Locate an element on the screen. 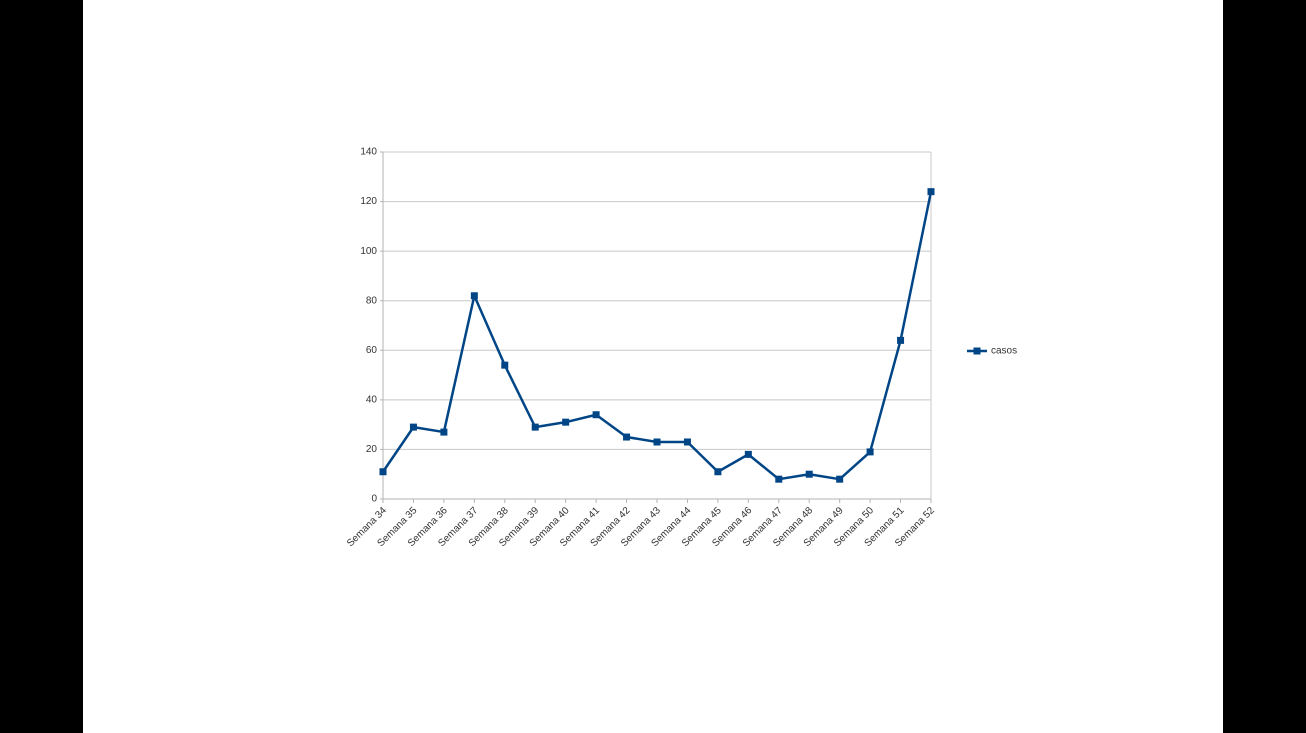 The height and width of the screenshot is (733, 1306). y-tick-label: 100 is located at coordinates (368, 251).